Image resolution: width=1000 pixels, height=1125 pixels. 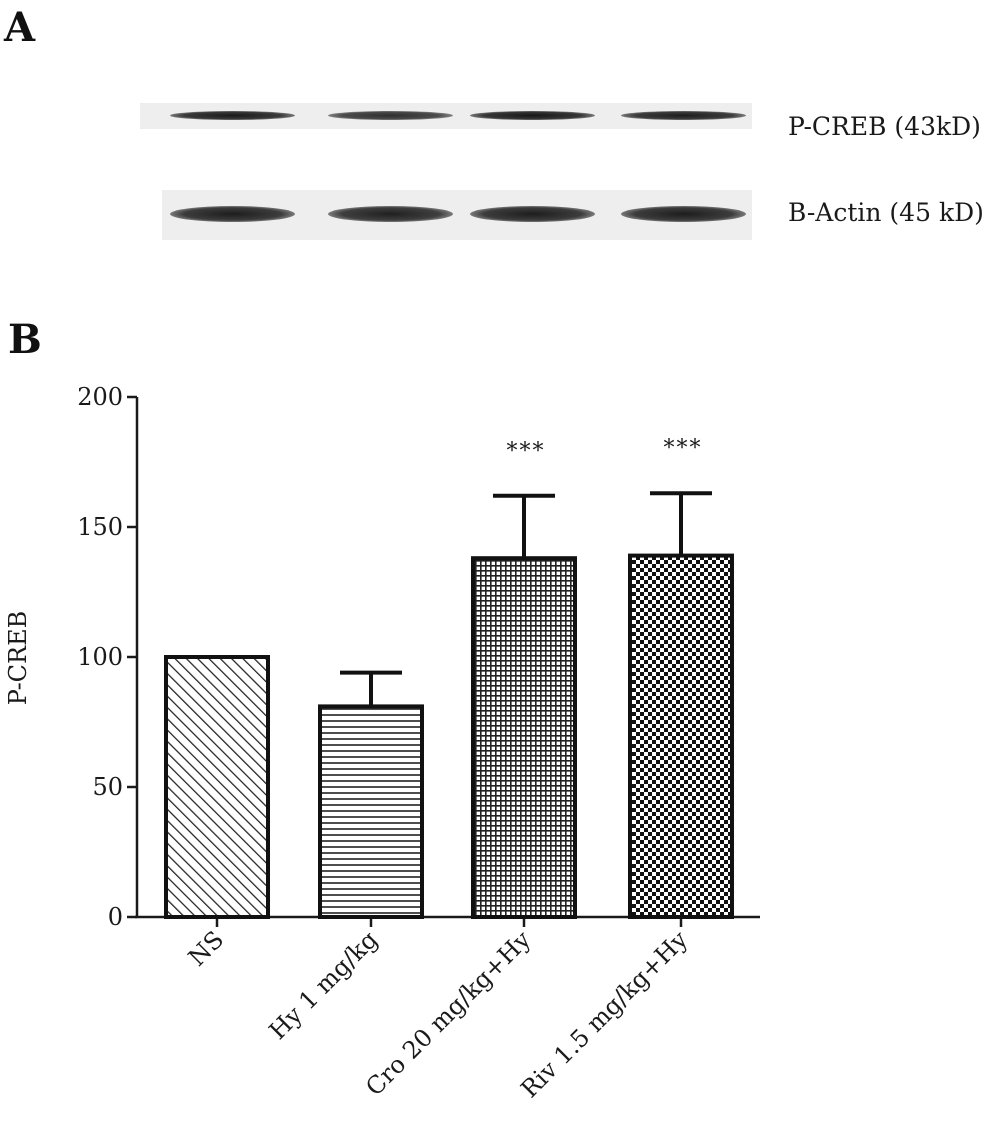 I want to click on significance-marker-4: ***, so click(x=683, y=448).